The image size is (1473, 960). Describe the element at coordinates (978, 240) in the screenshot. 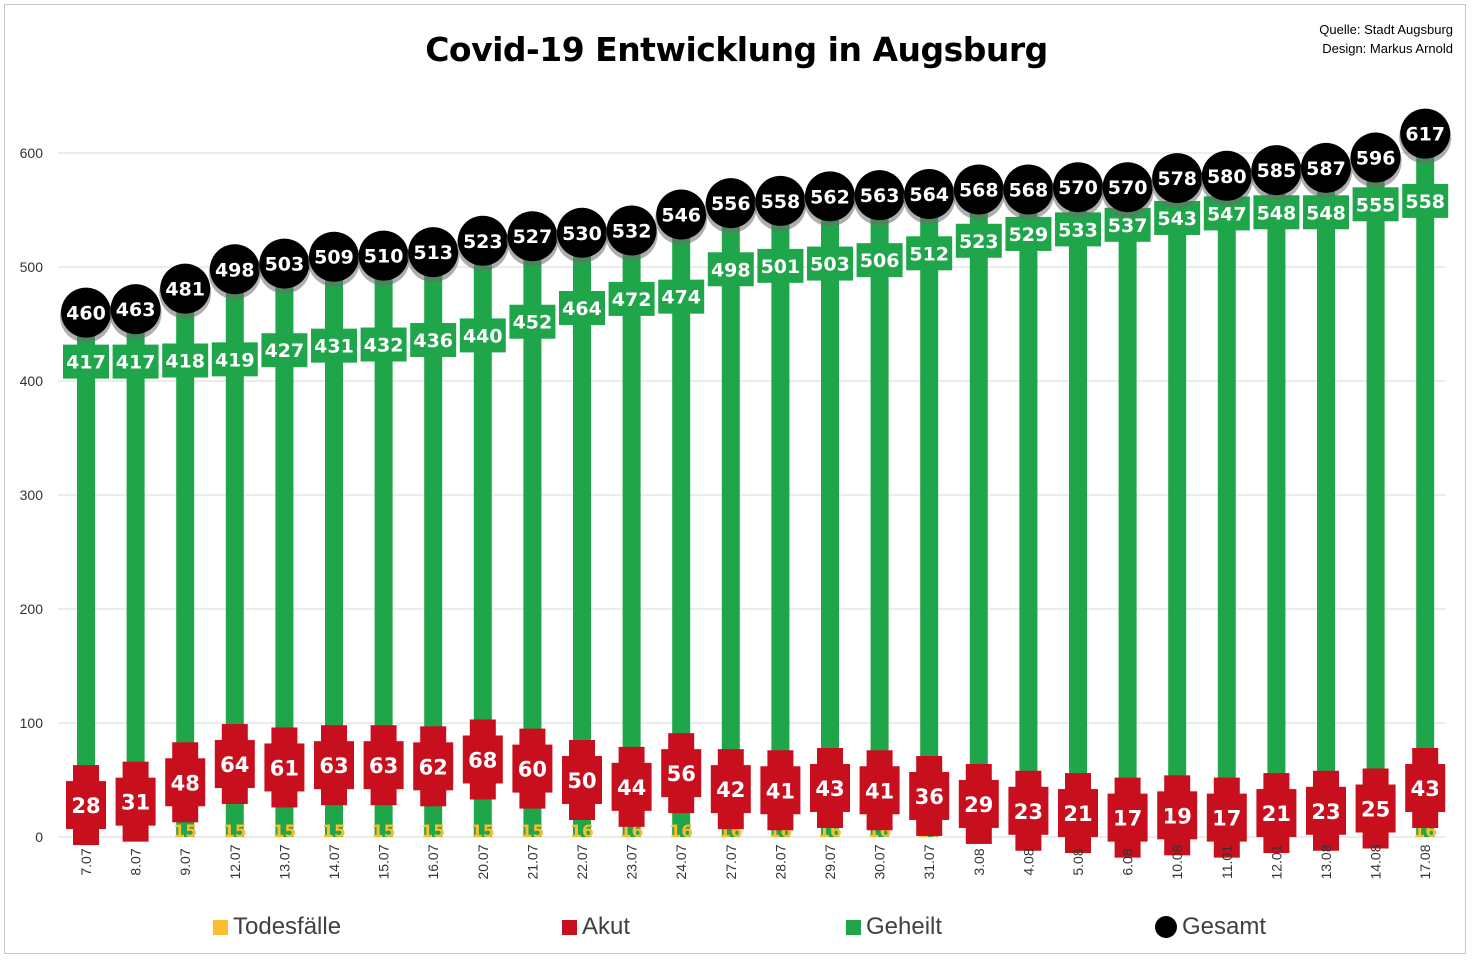

I see `geheilt-label-box: 523` at that location.